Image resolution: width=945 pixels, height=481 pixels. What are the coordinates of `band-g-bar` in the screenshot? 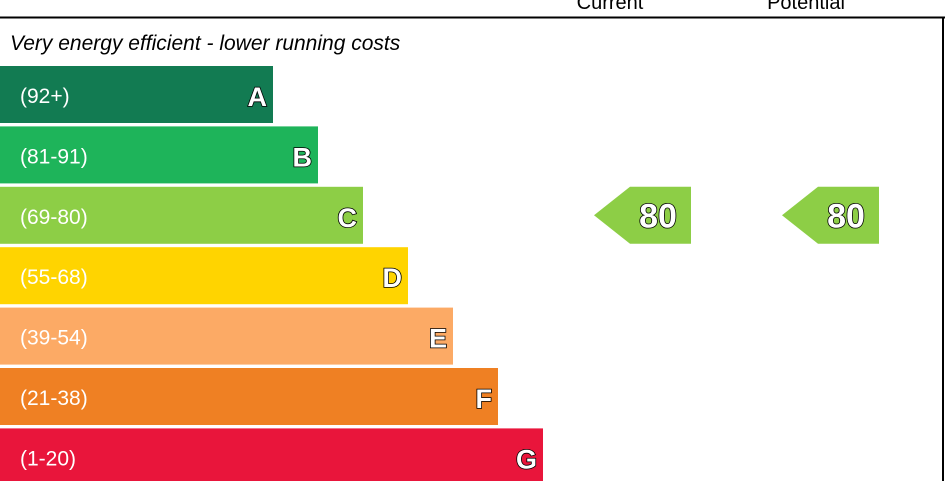 It's located at (271, 454).